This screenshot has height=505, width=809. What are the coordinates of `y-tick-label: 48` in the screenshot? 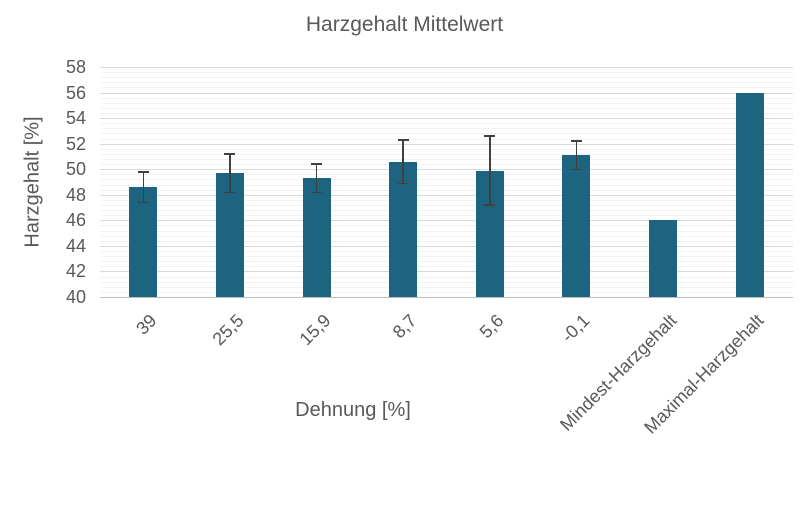 It's located at (75, 194).